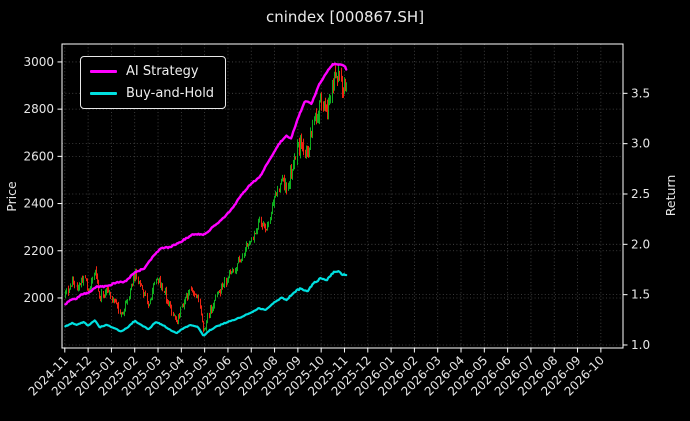 Image resolution: width=690 pixels, height=421 pixels. I want to click on svg-text: 2.5, so click(640, 194).